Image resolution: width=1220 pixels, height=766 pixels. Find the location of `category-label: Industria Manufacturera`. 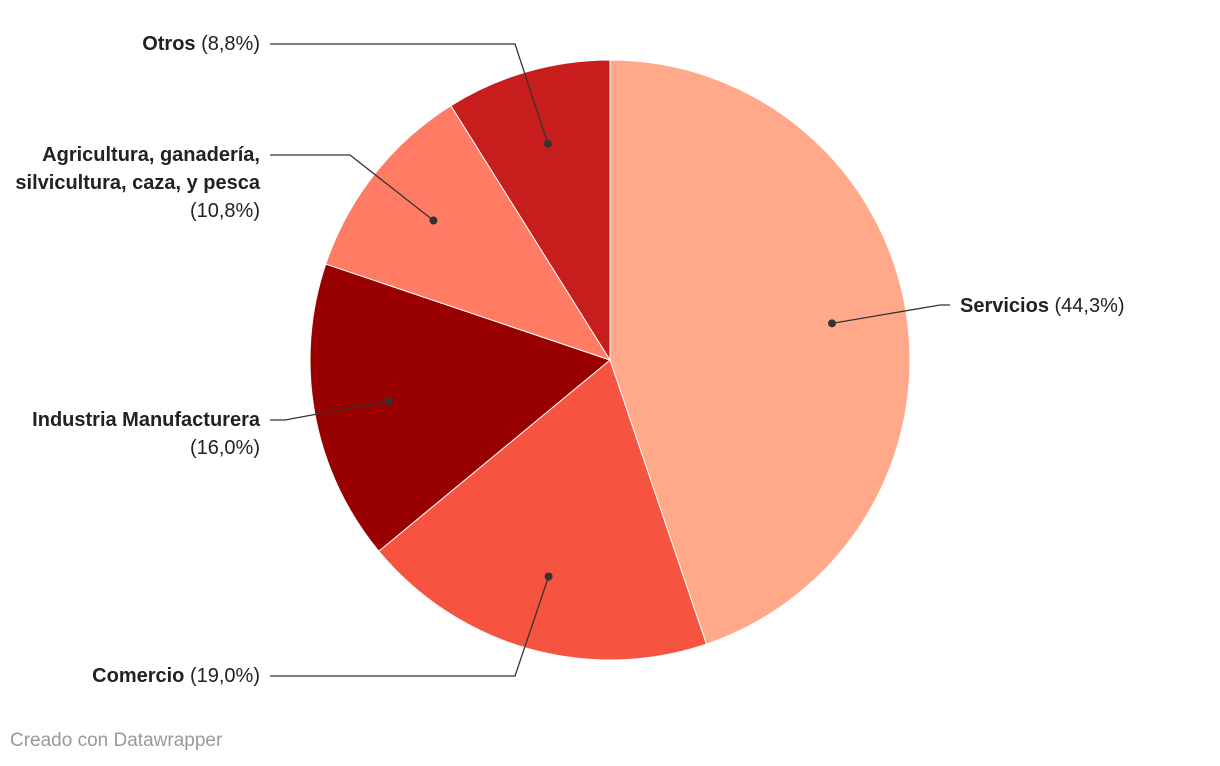

category-label: Industria Manufacturera is located at coordinates (146, 420).